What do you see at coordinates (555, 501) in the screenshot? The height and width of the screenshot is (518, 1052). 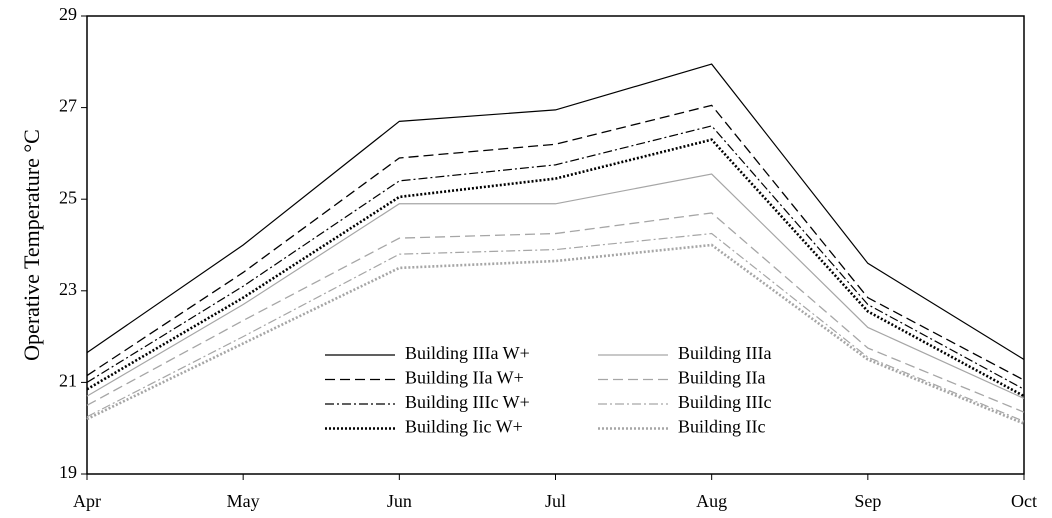 I see `x-tick-label: Jul` at bounding box center [555, 501].